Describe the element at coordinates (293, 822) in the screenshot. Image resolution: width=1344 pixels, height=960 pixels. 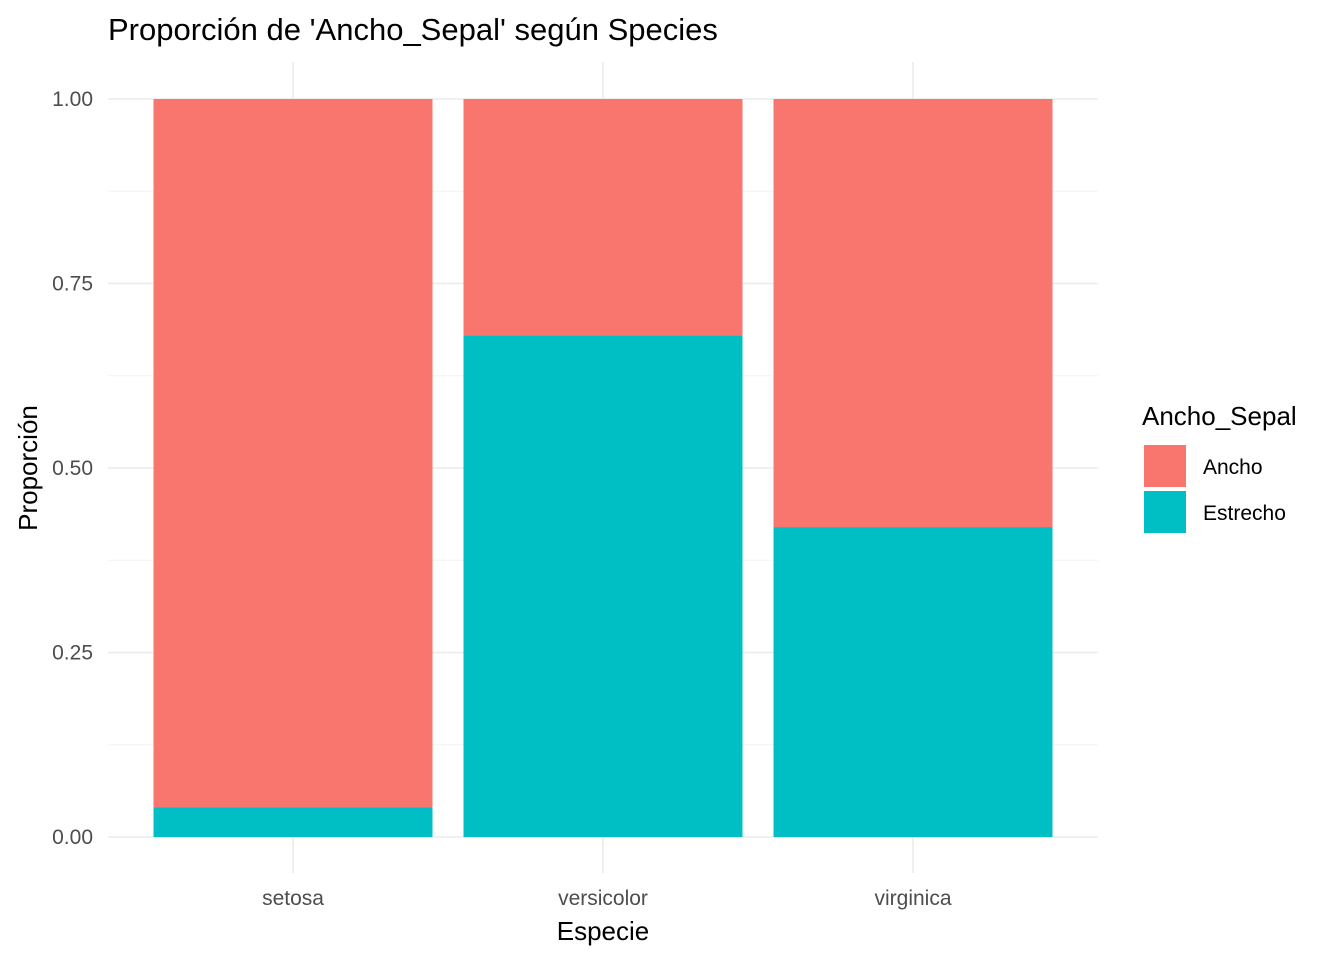
I see `bar-setosa-estrecho` at that location.